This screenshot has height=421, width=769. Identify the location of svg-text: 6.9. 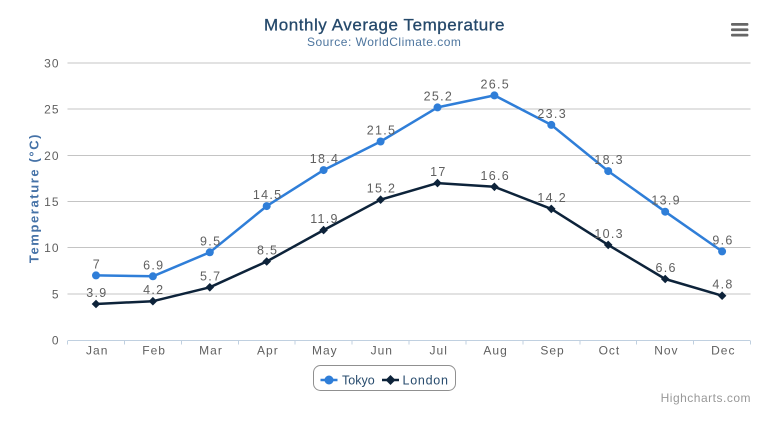
(153, 265).